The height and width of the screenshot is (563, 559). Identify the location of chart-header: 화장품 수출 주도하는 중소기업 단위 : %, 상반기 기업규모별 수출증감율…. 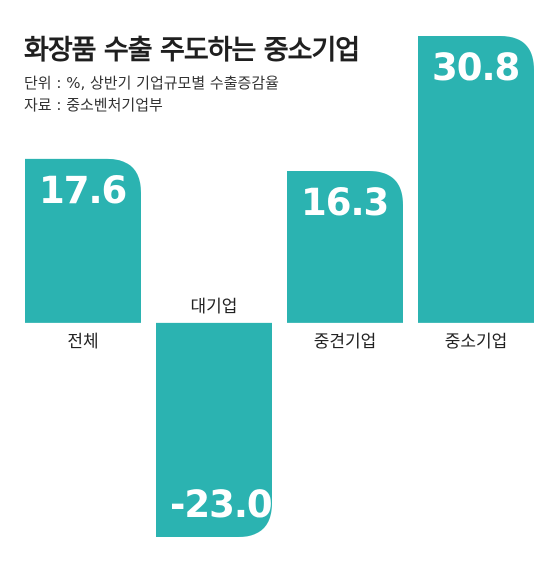
(192, 75).